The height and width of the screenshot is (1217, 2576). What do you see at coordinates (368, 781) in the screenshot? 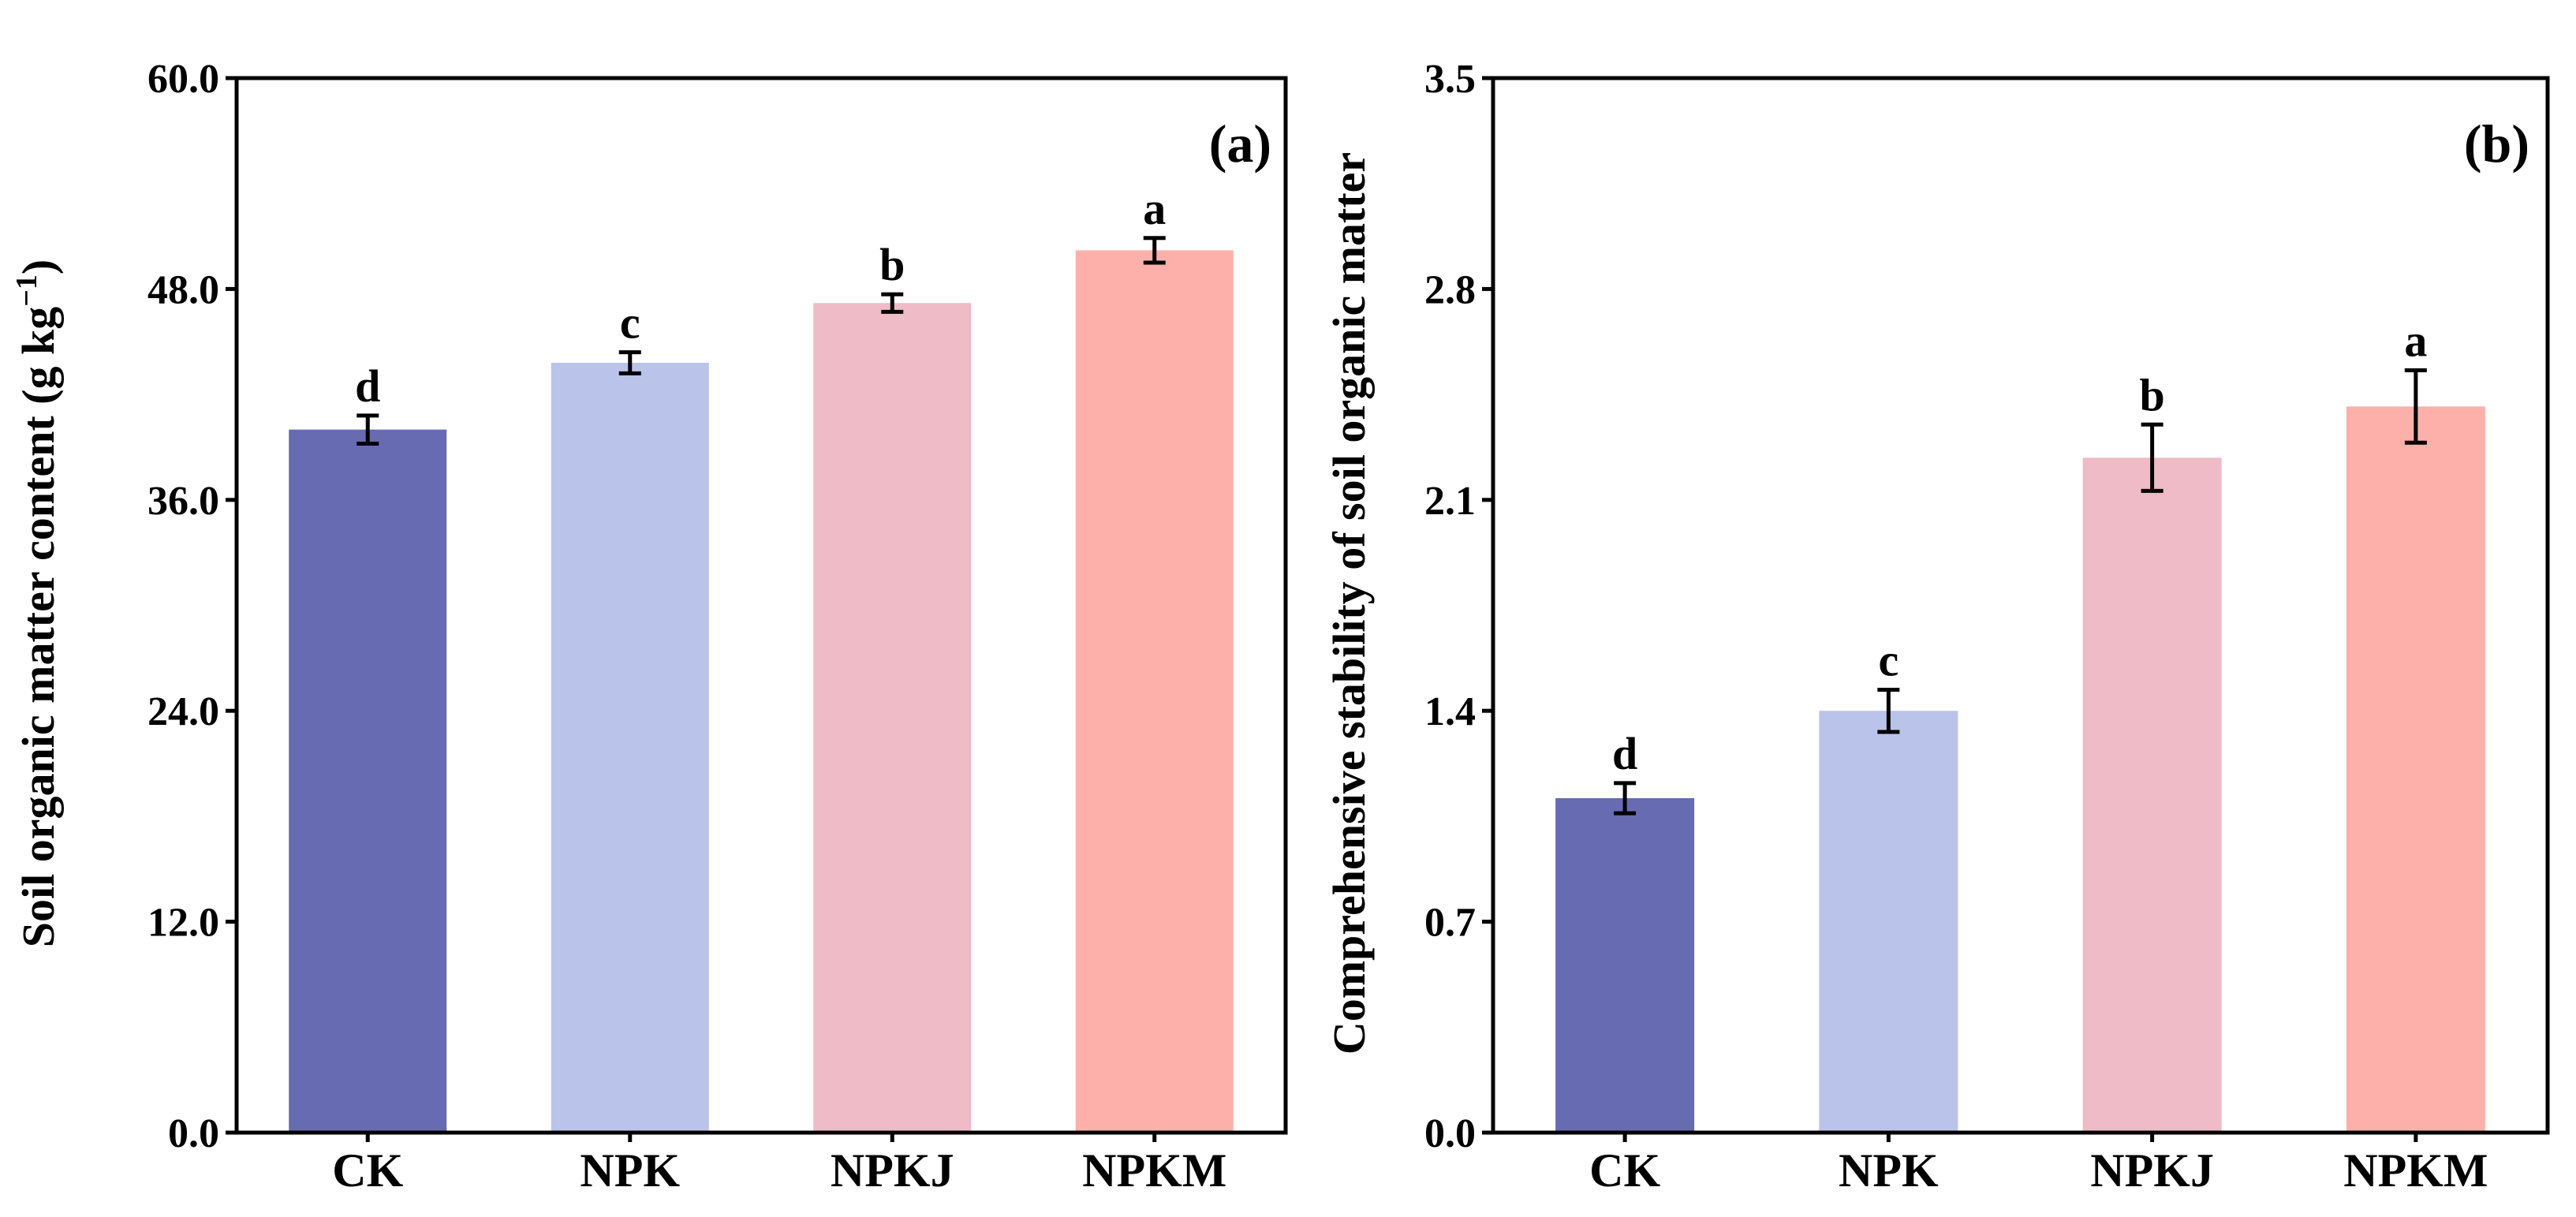
I see `bar-a-ck` at bounding box center [368, 781].